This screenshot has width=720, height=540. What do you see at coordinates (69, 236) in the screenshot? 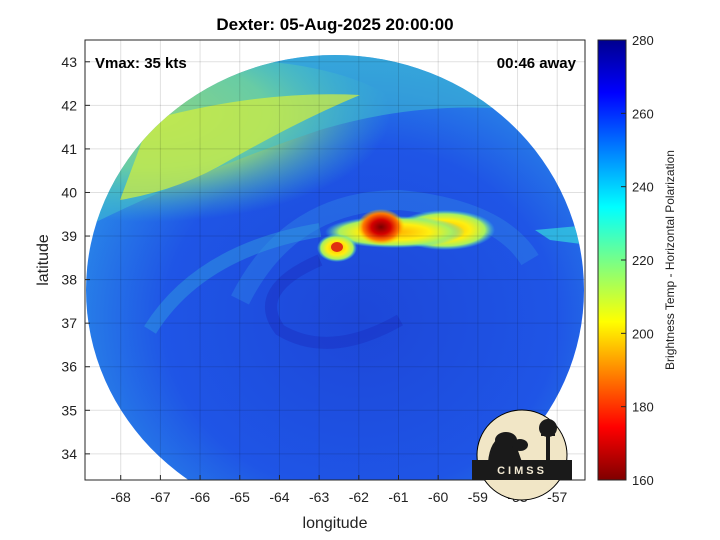
I see `y-tick-label: 39` at bounding box center [69, 236].